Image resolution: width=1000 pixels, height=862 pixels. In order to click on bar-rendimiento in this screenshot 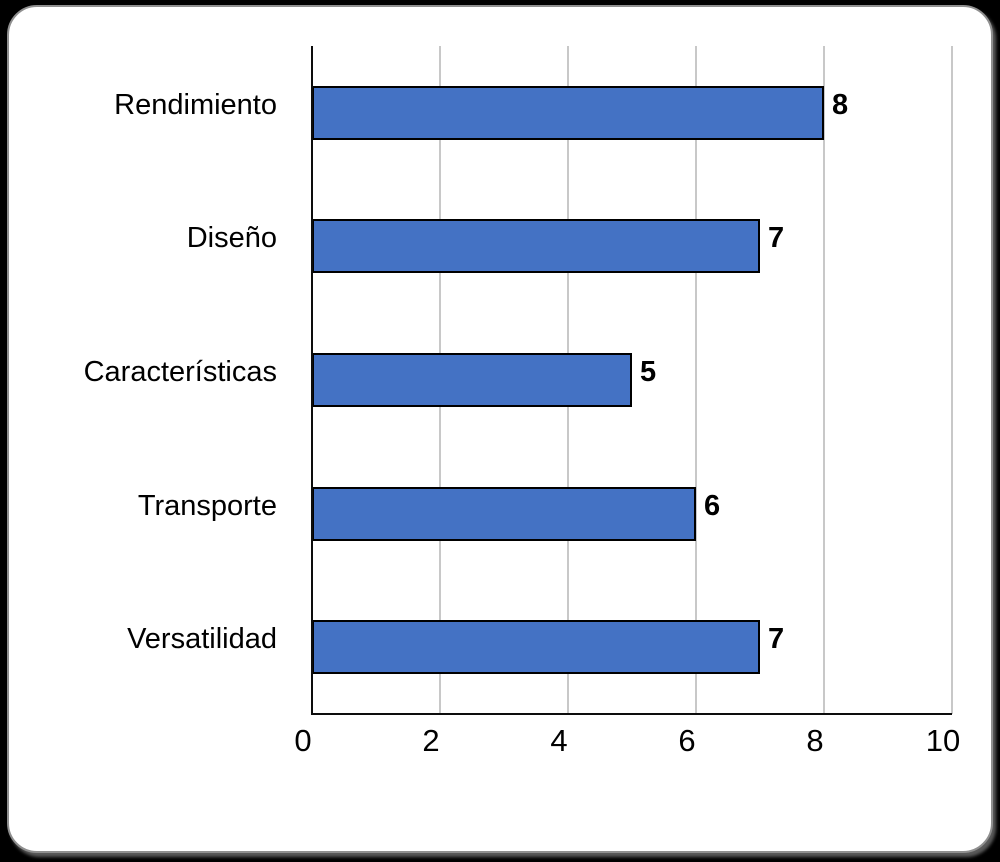, I will do `click(568, 112)`.